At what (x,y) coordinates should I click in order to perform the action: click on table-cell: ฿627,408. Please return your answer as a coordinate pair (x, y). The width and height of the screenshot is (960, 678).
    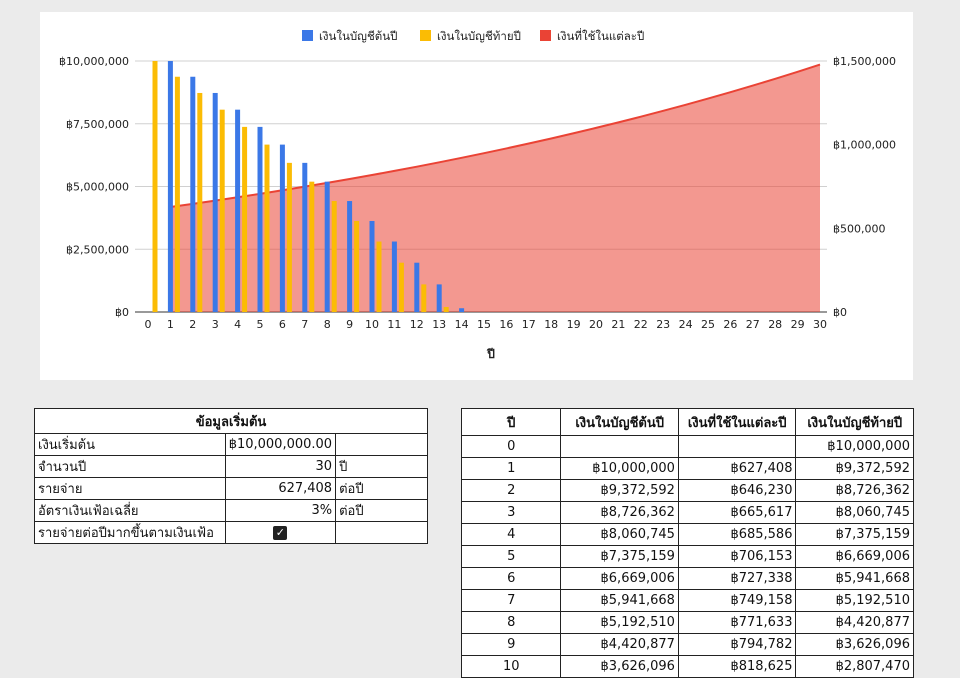
    Looking at the image, I should click on (737, 468).